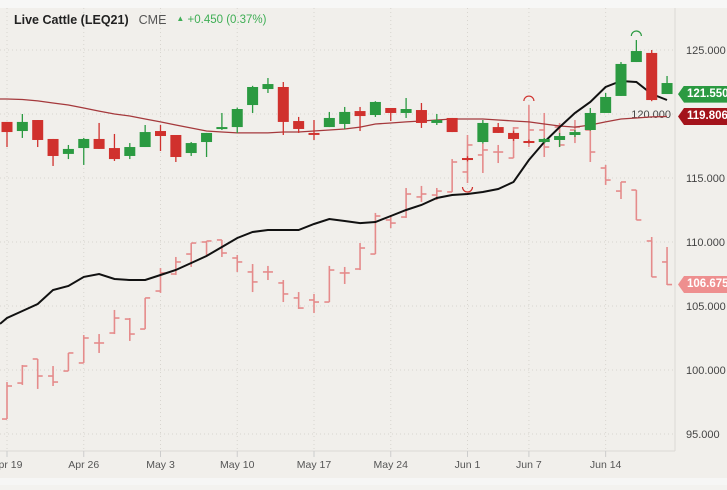 This screenshot has width=727, height=490. I want to click on x-tick-label: May 3, so click(160, 465).